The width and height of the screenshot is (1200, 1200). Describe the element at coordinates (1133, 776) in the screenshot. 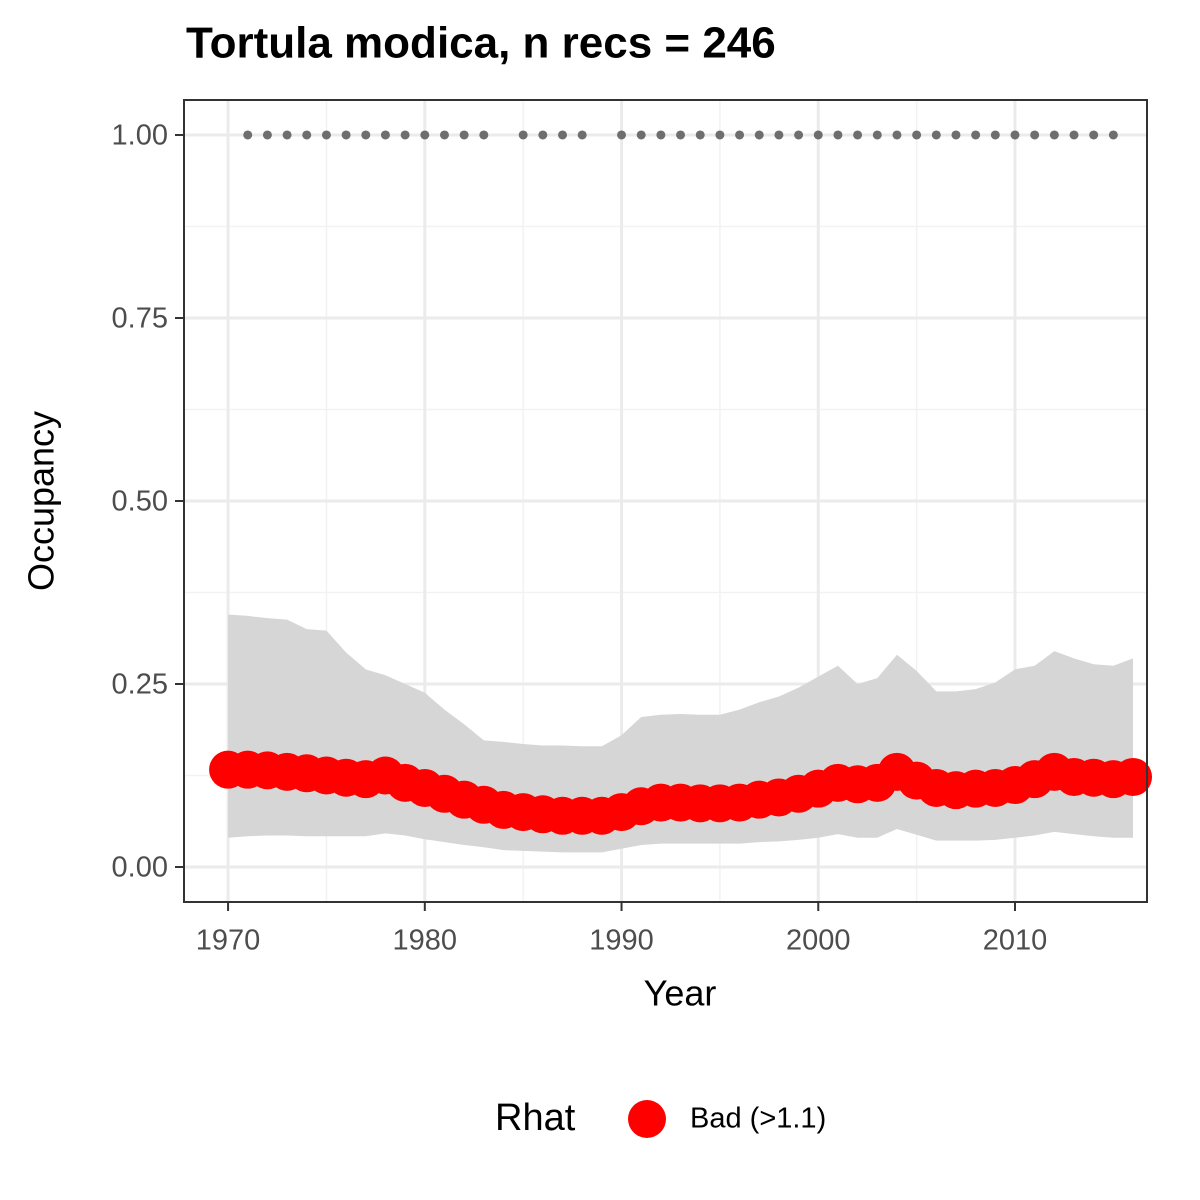

I see `point` at that location.